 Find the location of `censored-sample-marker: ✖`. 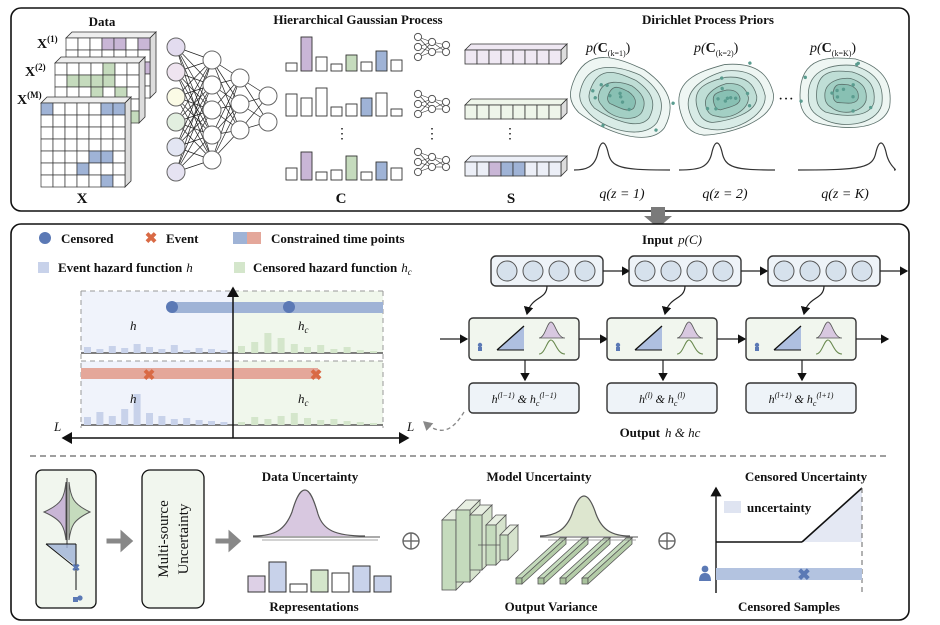

censored-sample-marker: ✖ is located at coordinates (803, 575).